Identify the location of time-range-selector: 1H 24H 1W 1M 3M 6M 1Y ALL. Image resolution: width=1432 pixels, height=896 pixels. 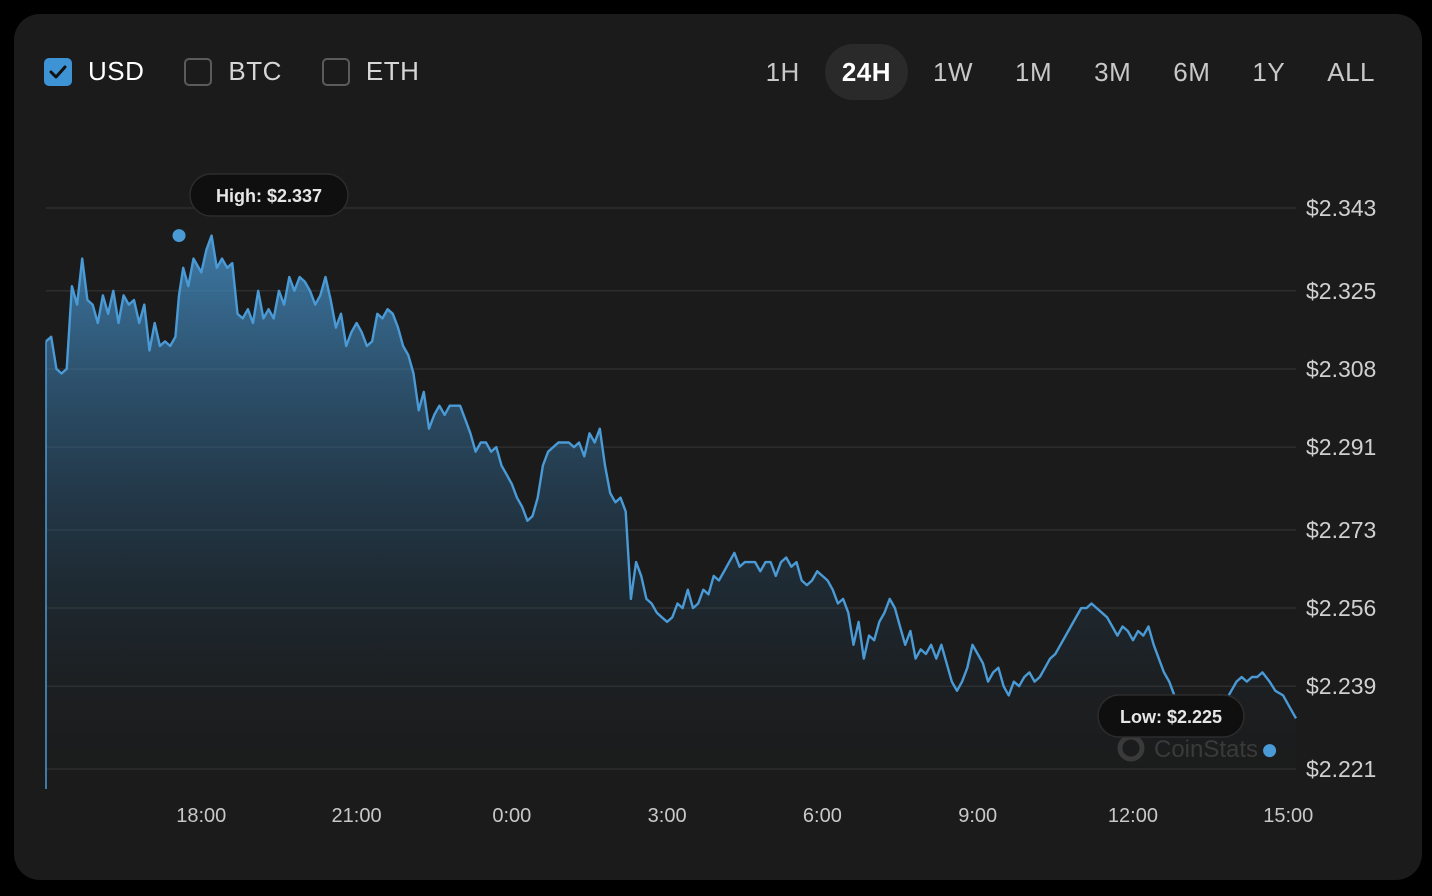
(1066, 72).